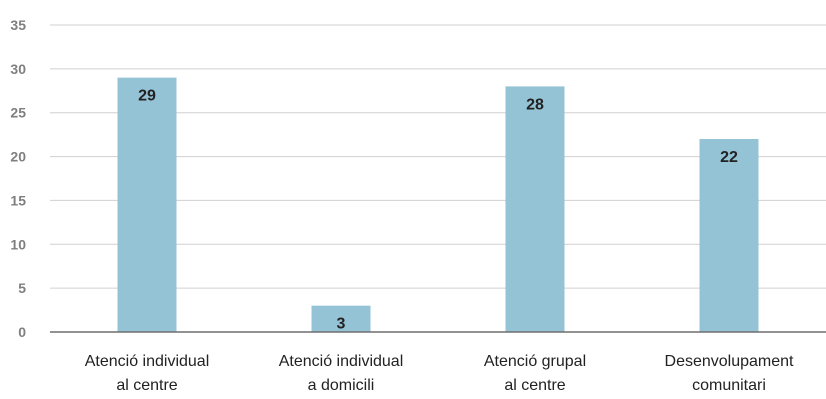 The width and height of the screenshot is (826, 399). Describe the element at coordinates (18, 69) in the screenshot. I see `y-tick-label: 30` at that location.